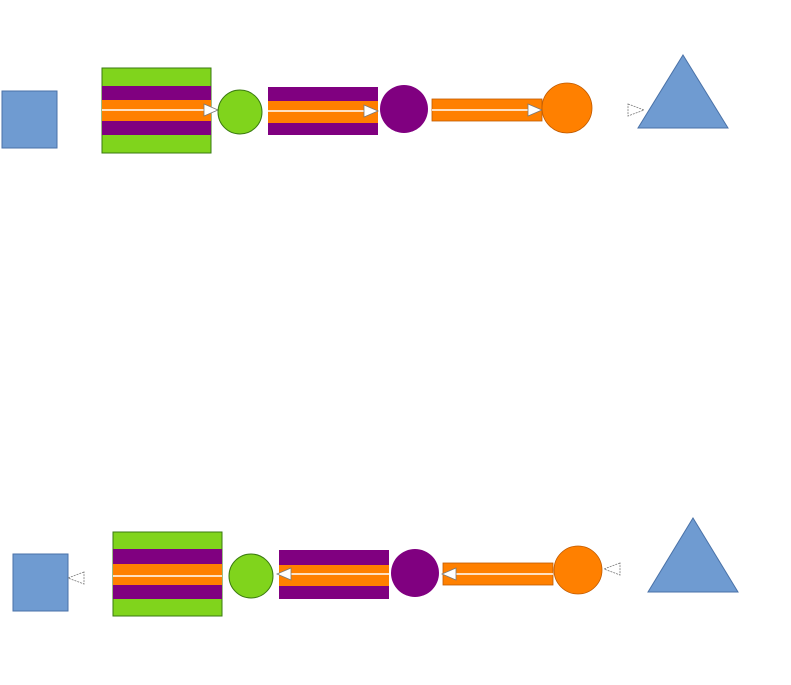  Describe the element at coordinates (578, 570) in the screenshot. I see `bottom-orange-circle` at that location.